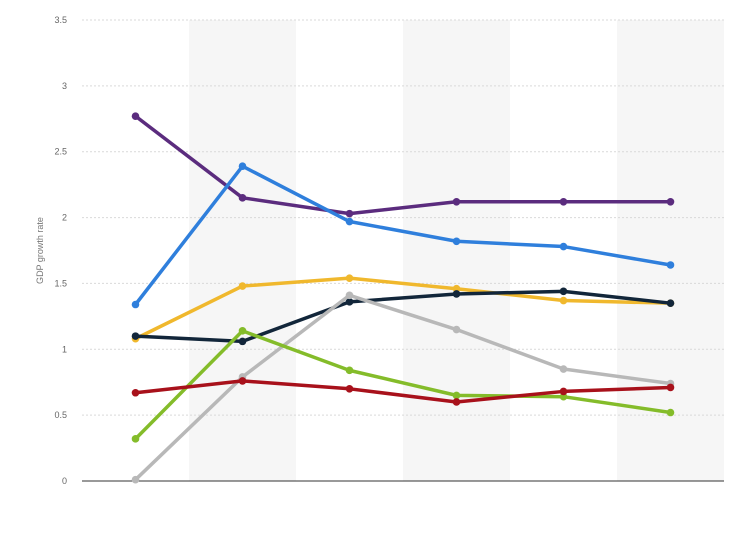  What do you see at coordinates (64, 86) in the screenshot?
I see `y-tick-label: 3` at bounding box center [64, 86].